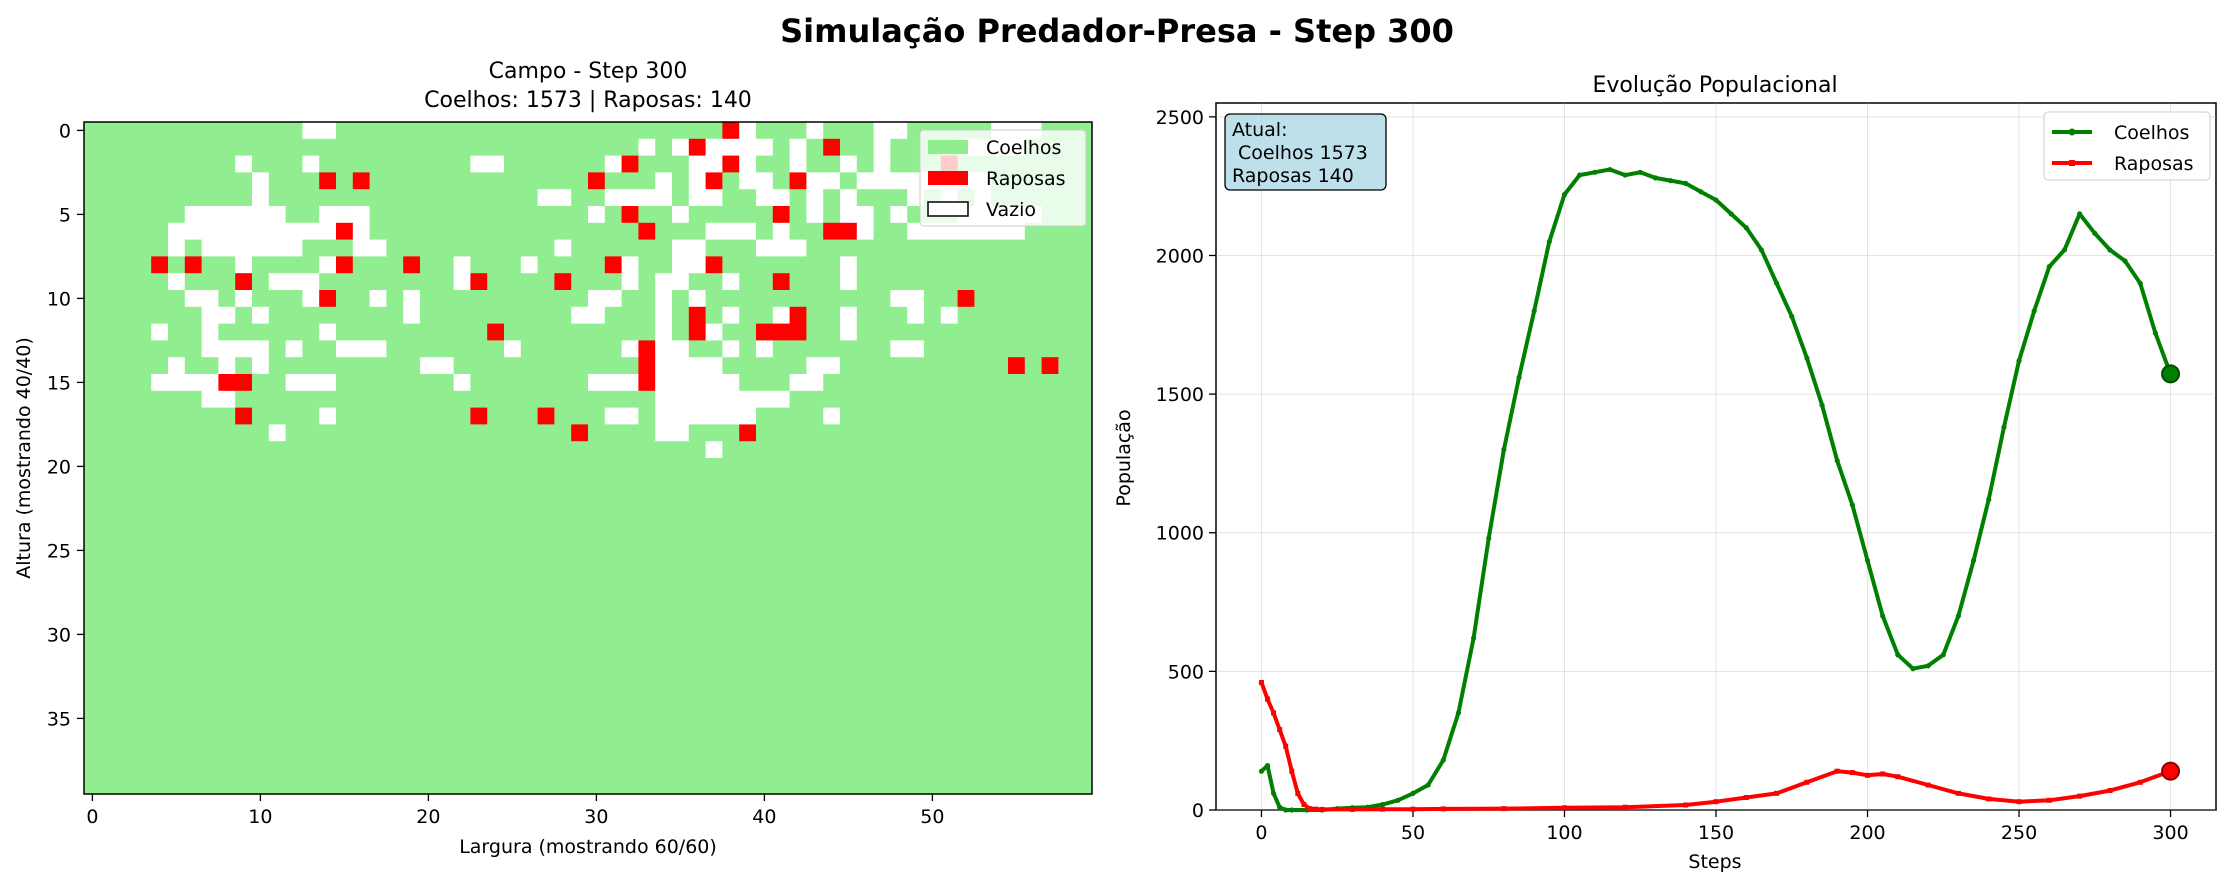 This screenshot has width=2234, height=887. I want to click on line-chart-title: Evolução Populacional, so click(1714, 85).